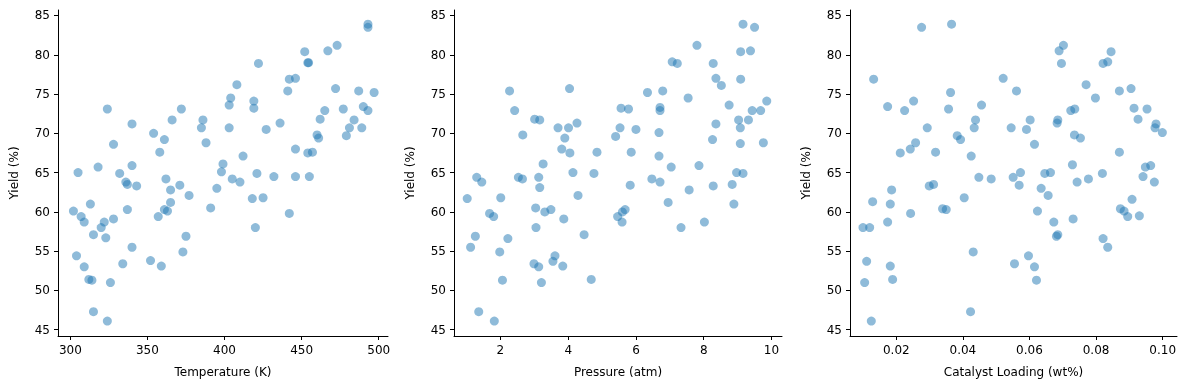 The image size is (1188, 389). I want to click on x-tick-label: 300, so click(70, 350).